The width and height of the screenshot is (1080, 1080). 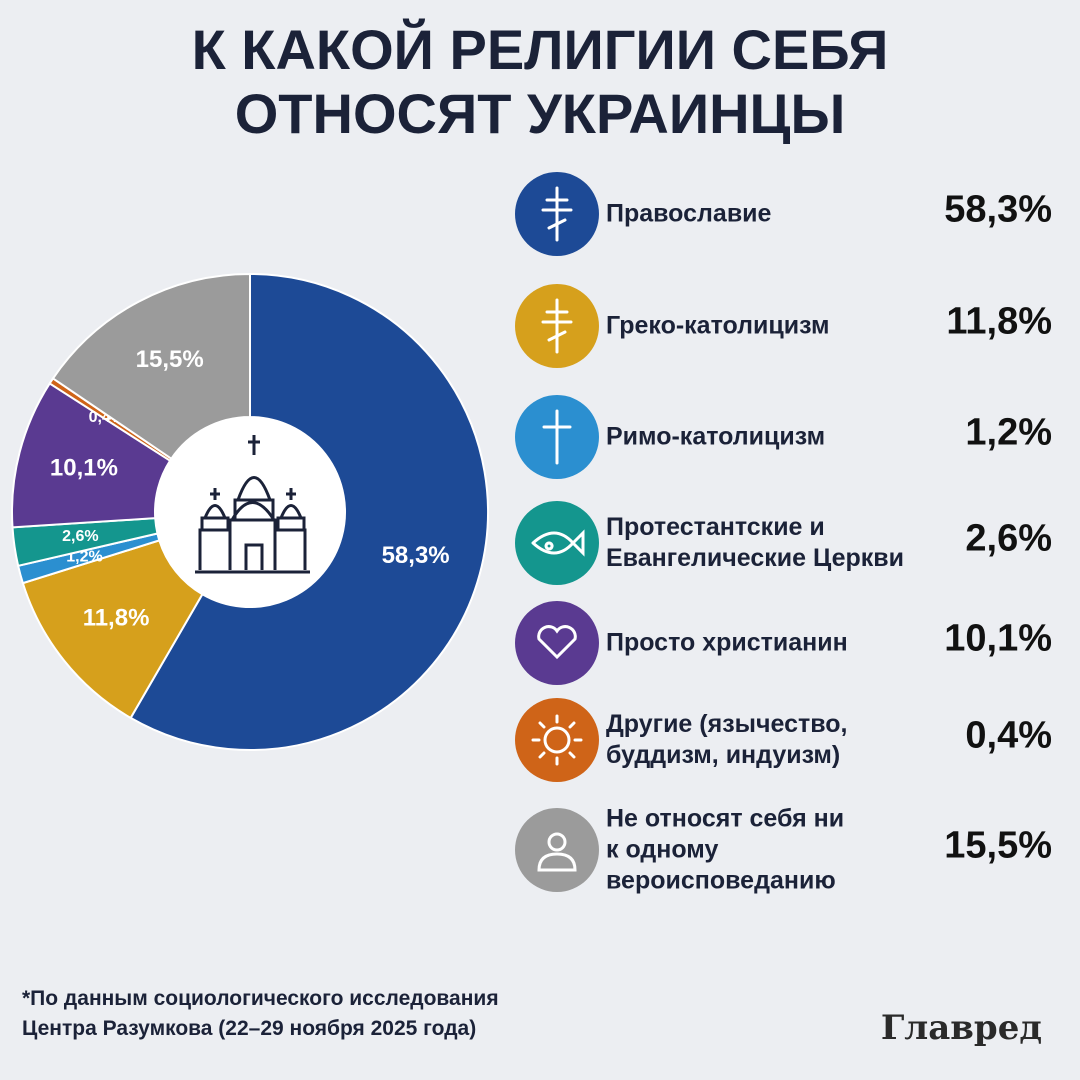 I want to click on legend-label: Римо-католицизм, so click(x=716, y=436).